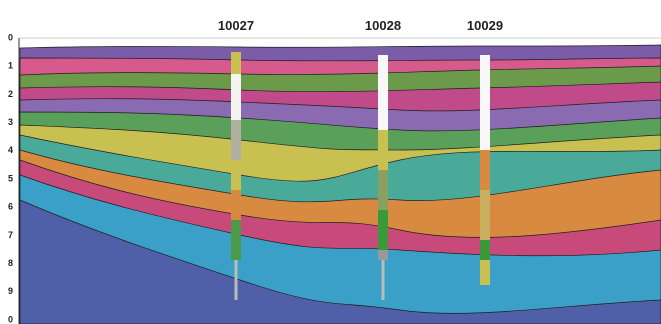  What do you see at coordinates (383, 25) in the screenshot?
I see `well-label: 10028` at bounding box center [383, 25].